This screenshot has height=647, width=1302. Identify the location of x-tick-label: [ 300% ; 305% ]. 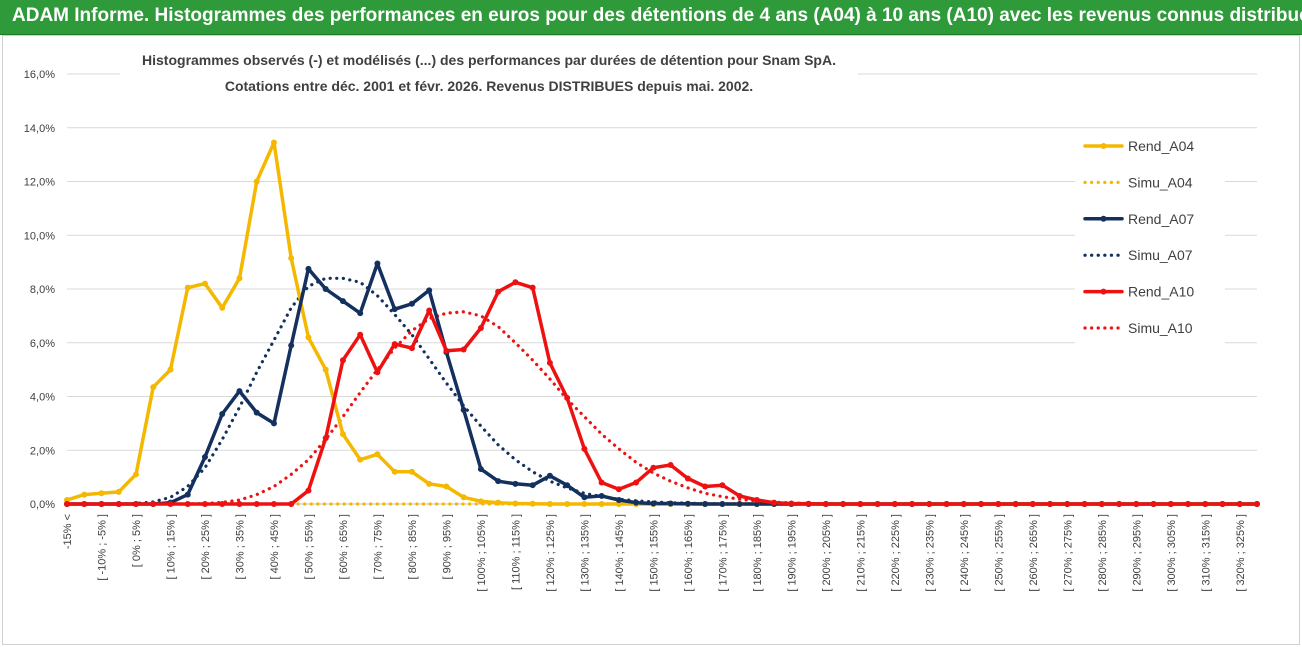
(1172, 553).